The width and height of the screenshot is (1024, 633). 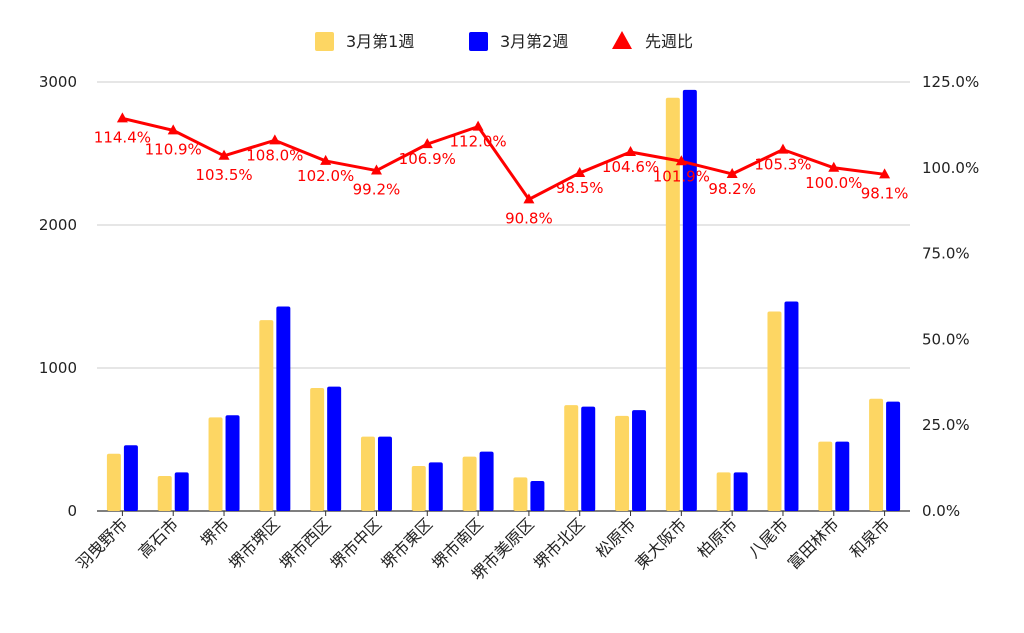 What do you see at coordinates (254, 543) in the screenshot?
I see `category-label: 堺市堺区` at bounding box center [254, 543].